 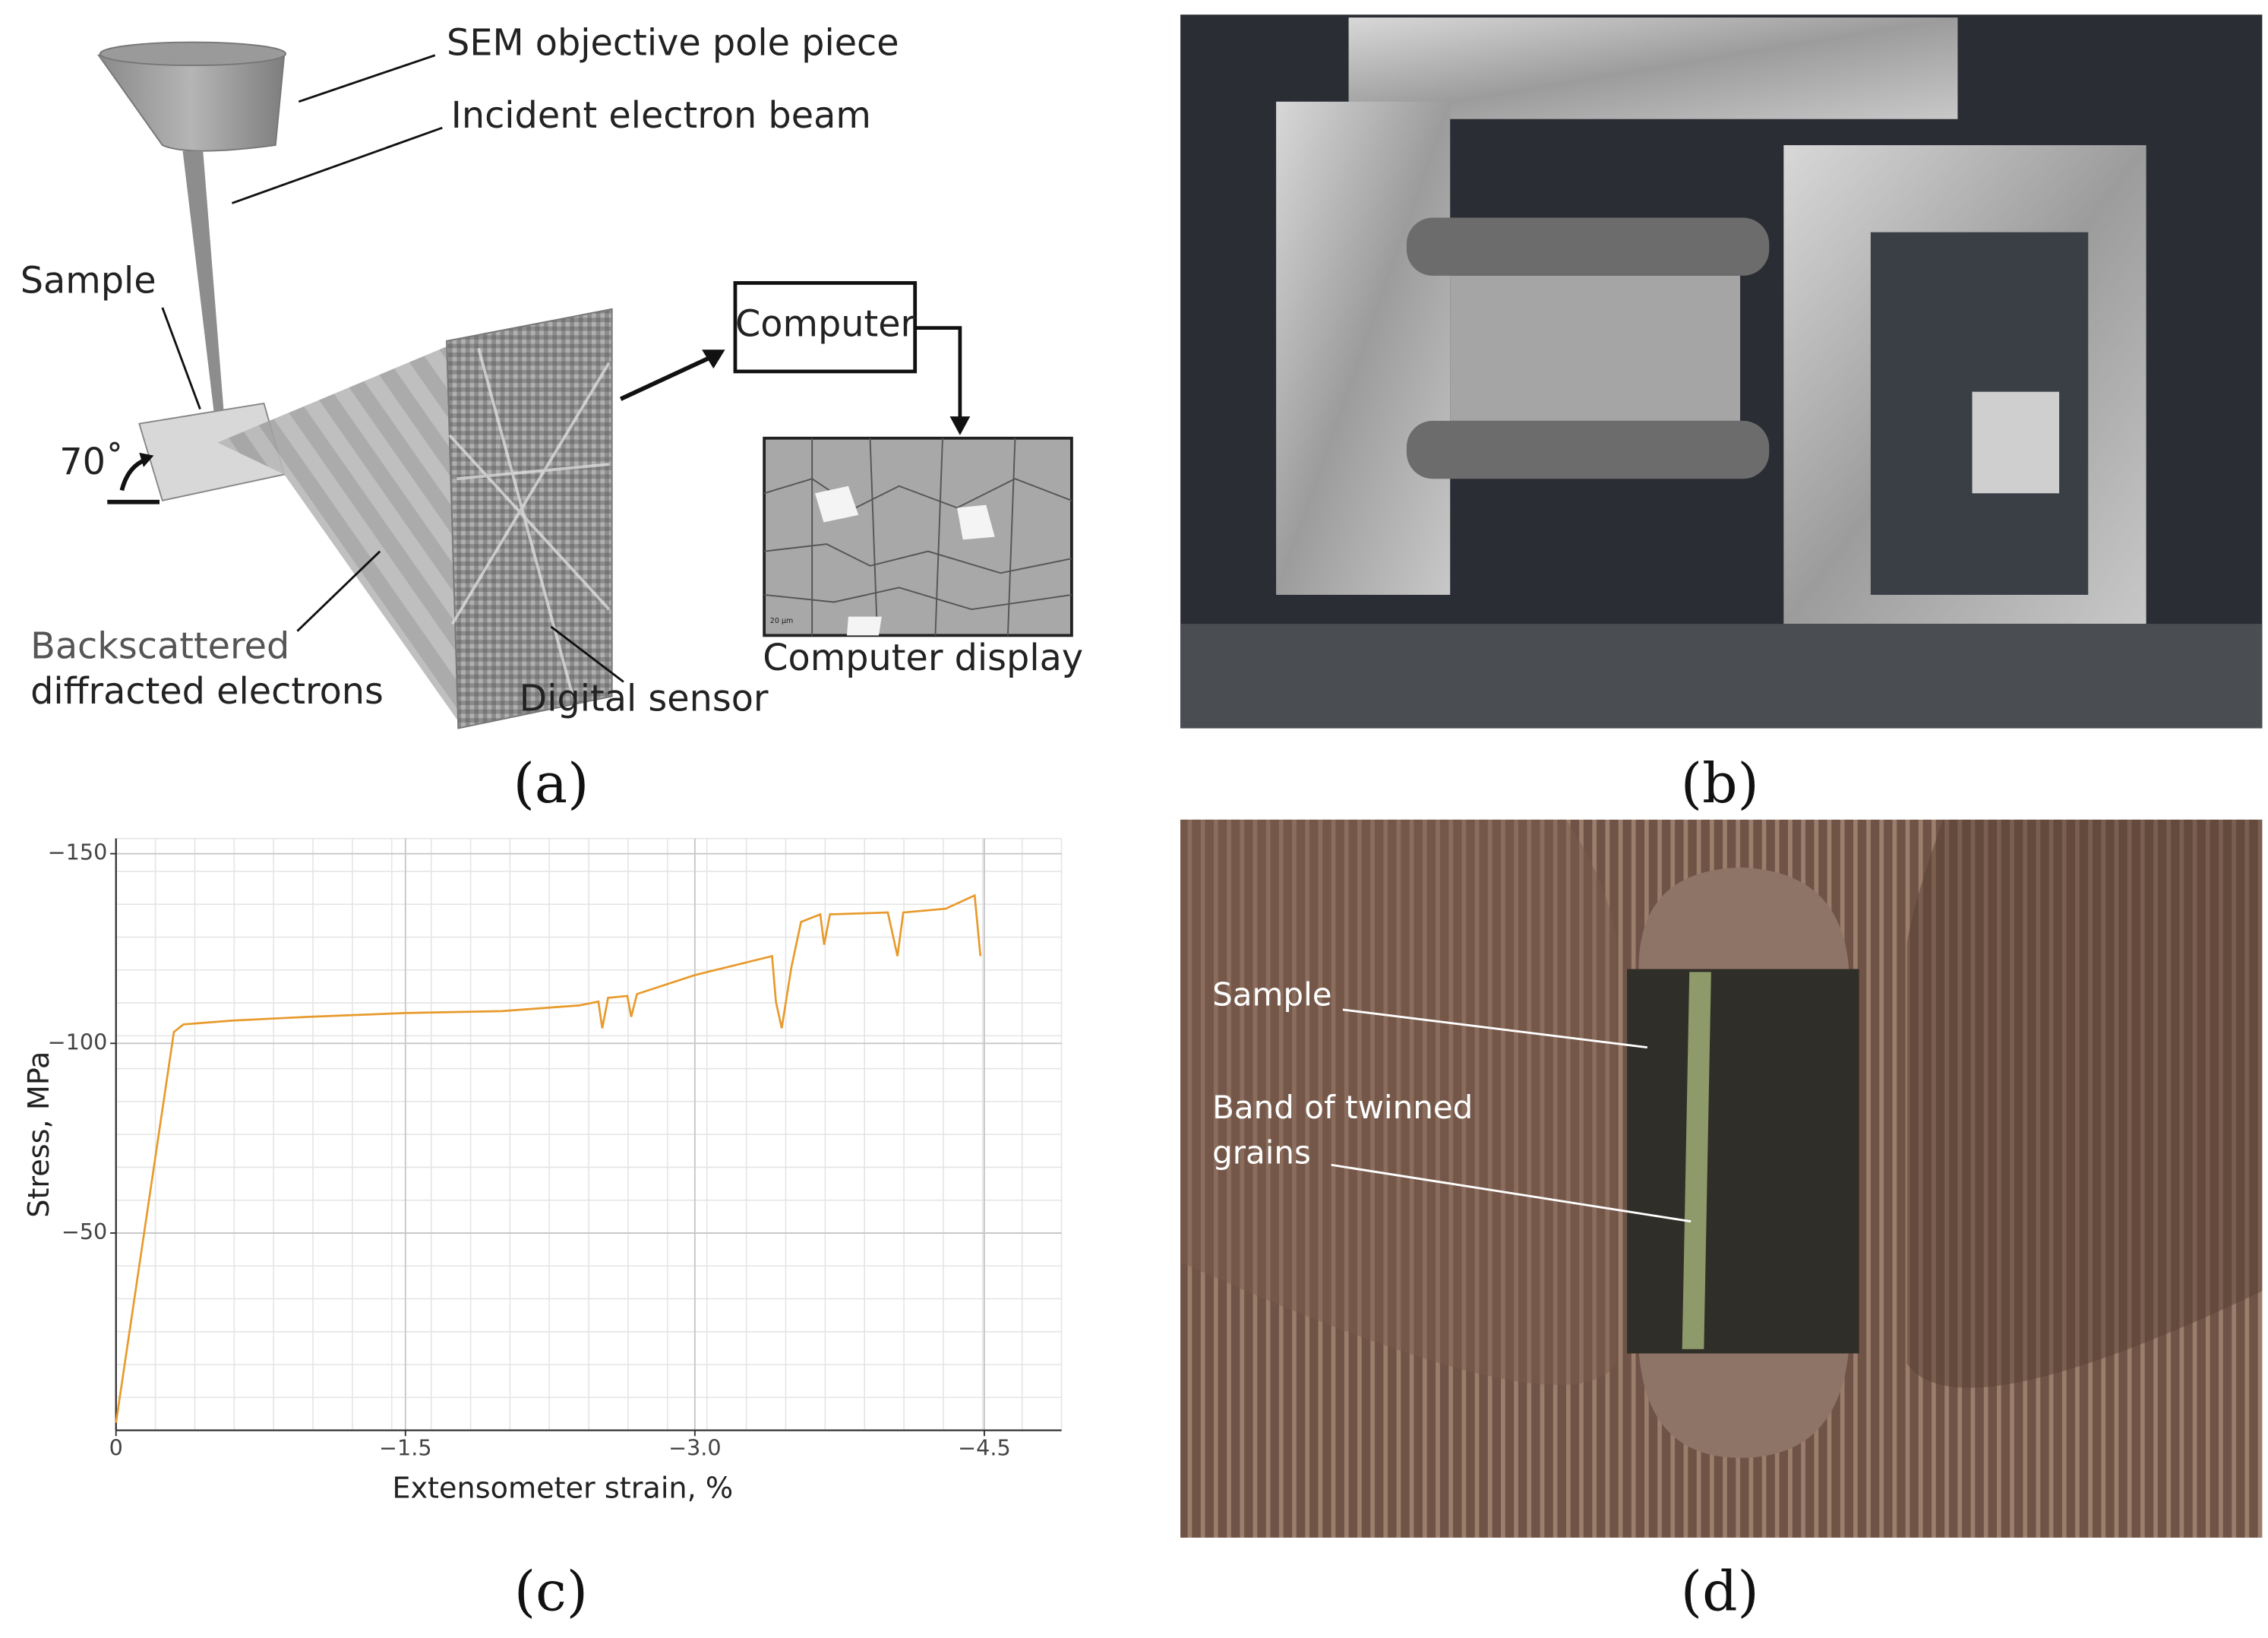 I want to click on diffracted-electrons, so click(x=339, y=535).